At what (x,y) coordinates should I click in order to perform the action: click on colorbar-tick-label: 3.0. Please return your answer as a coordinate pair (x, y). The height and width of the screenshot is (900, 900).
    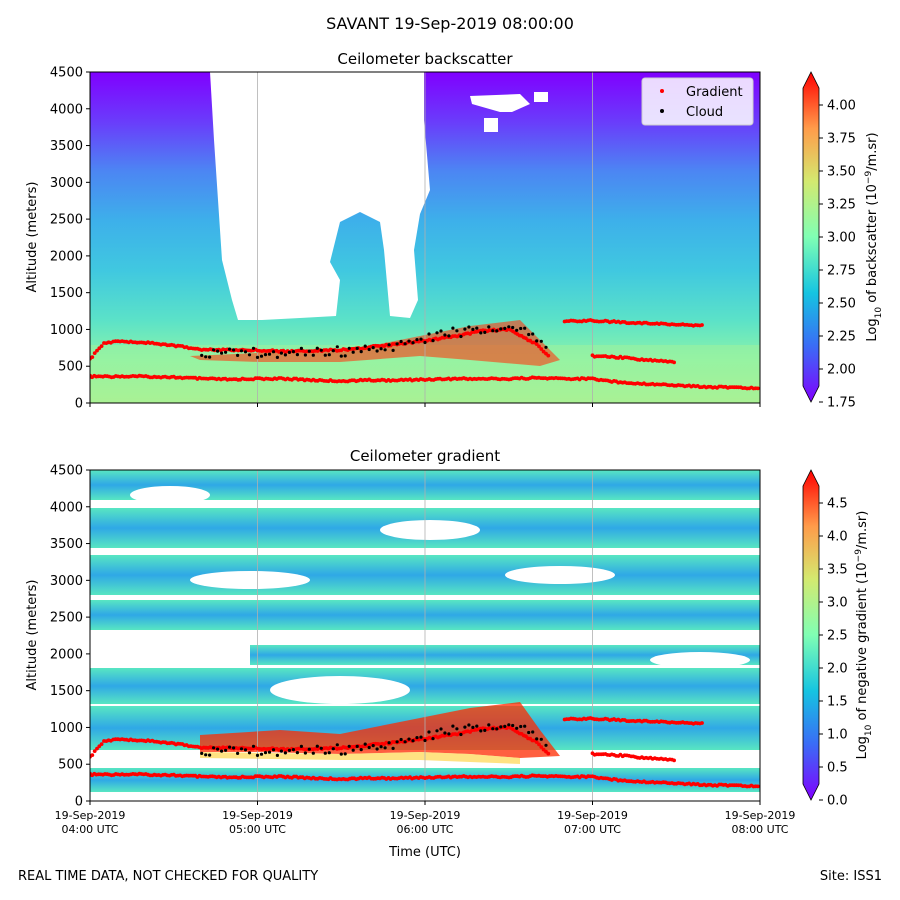
    Looking at the image, I should click on (837, 603).